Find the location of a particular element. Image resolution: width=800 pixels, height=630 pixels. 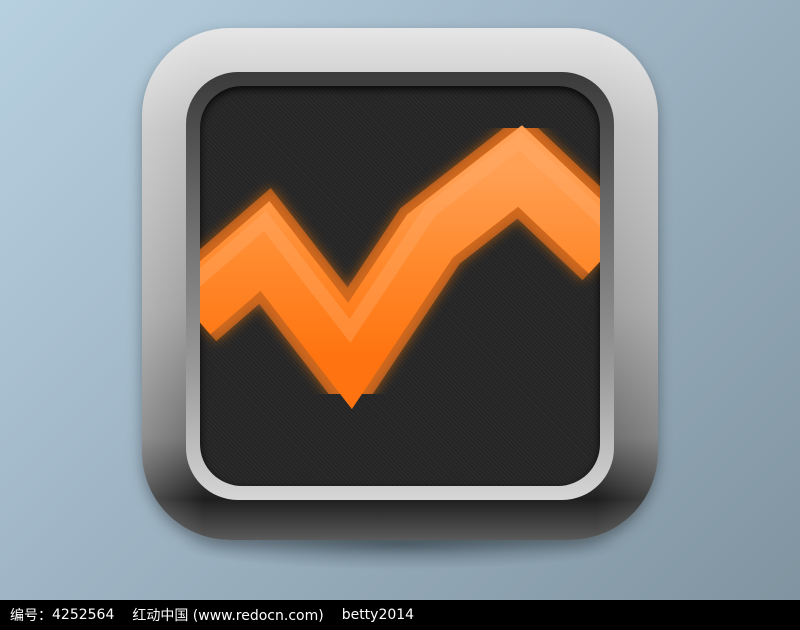

caption-site: 红动中国 (www.redocn.com) is located at coordinates (228, 616).